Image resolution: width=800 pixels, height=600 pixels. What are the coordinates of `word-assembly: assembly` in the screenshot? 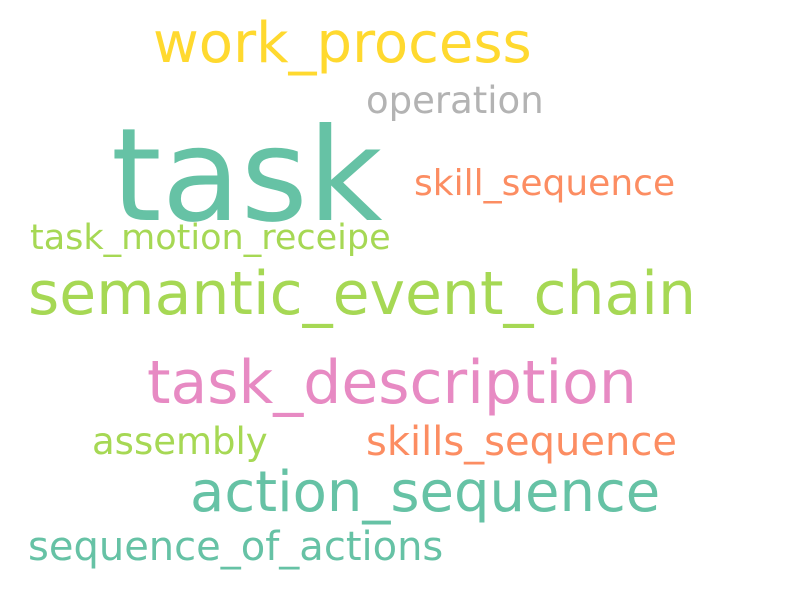 It's located at (180, 441).